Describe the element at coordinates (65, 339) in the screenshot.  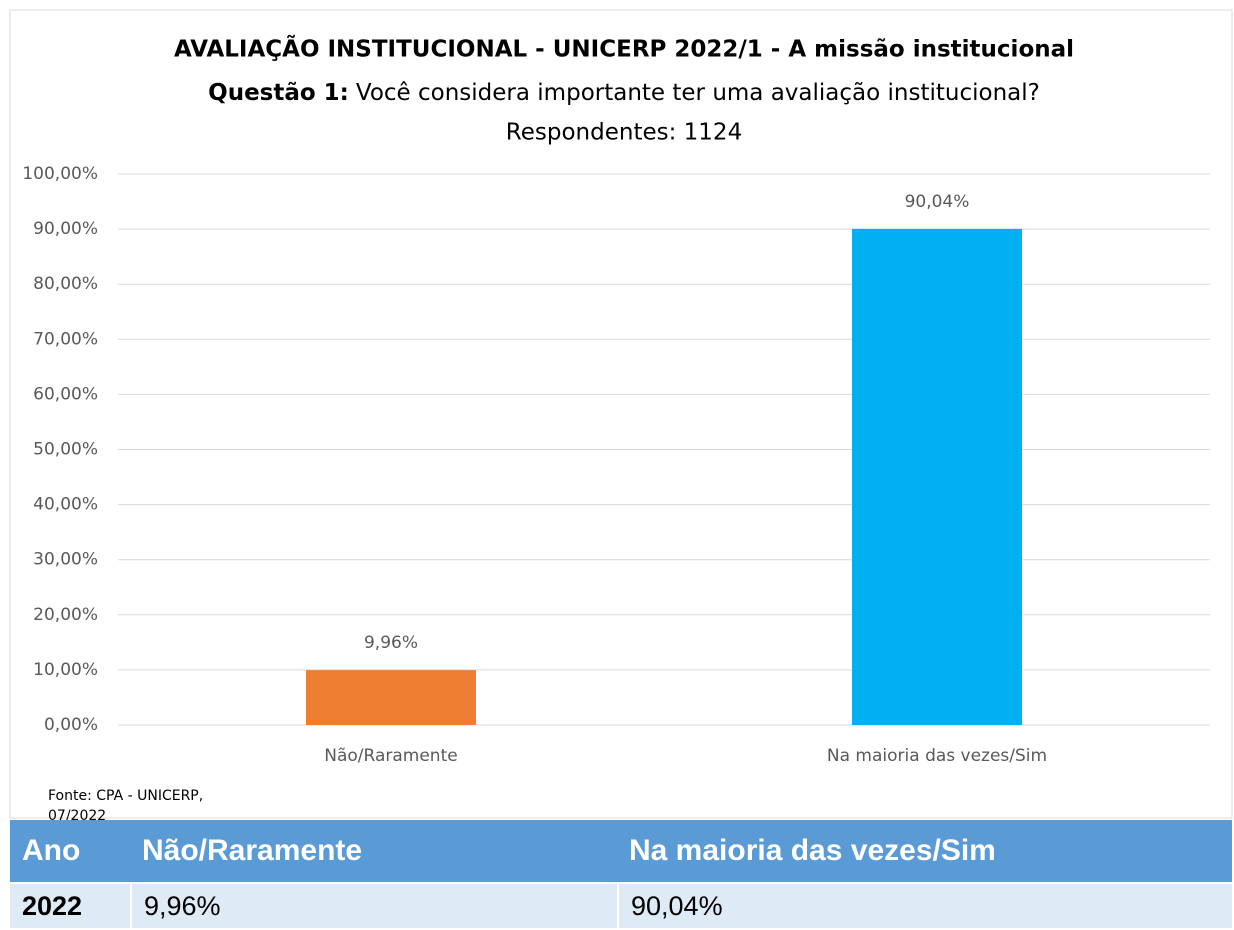
I see `y-tick-label: 70,00%` at that location.